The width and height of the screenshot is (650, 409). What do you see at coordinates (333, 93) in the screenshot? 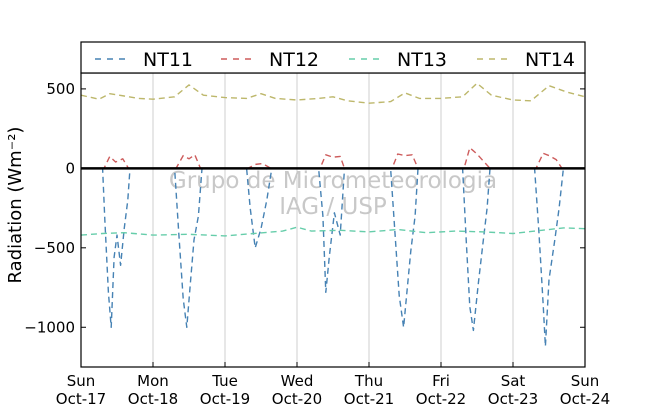
I see `series-line-nt14` at bounding box center [333, 93].